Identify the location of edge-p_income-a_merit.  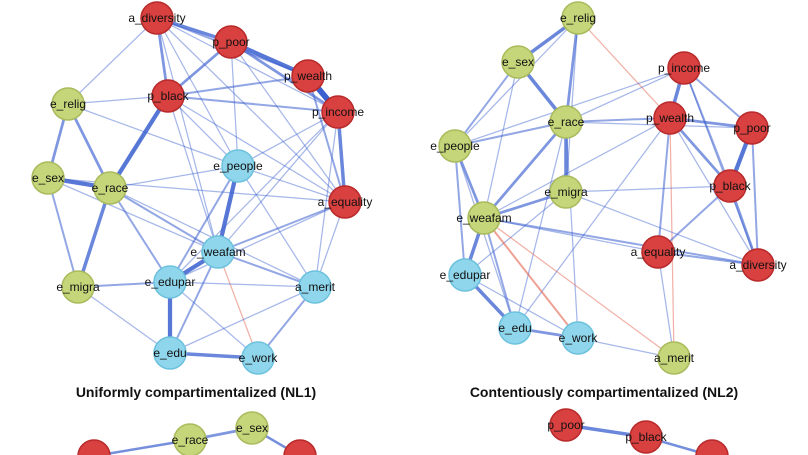
(326, 199).